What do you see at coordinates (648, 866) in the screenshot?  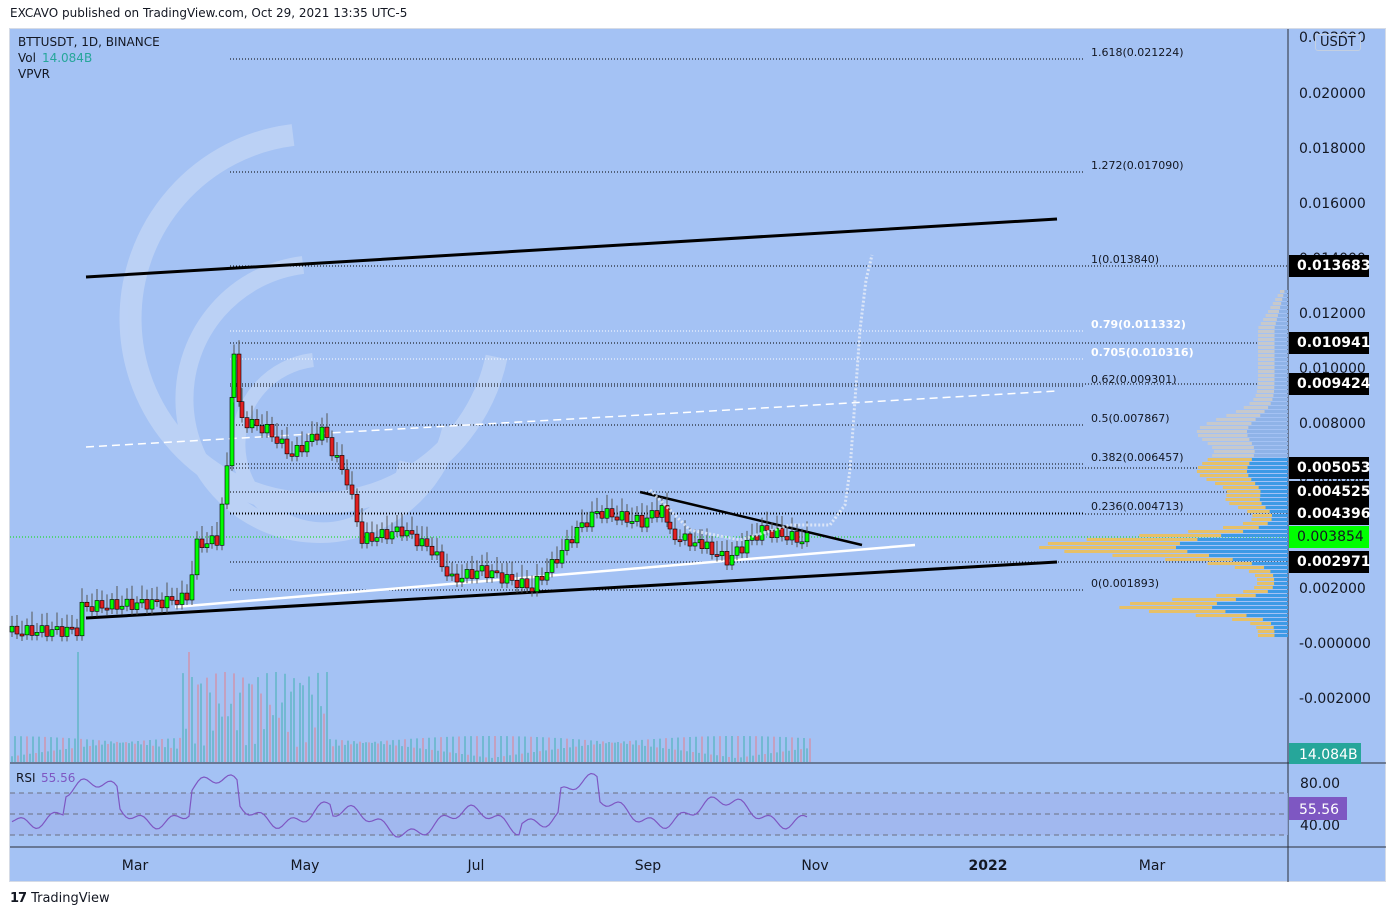 I see `time-axis-label: Sep` at bounding box center [648, 866].